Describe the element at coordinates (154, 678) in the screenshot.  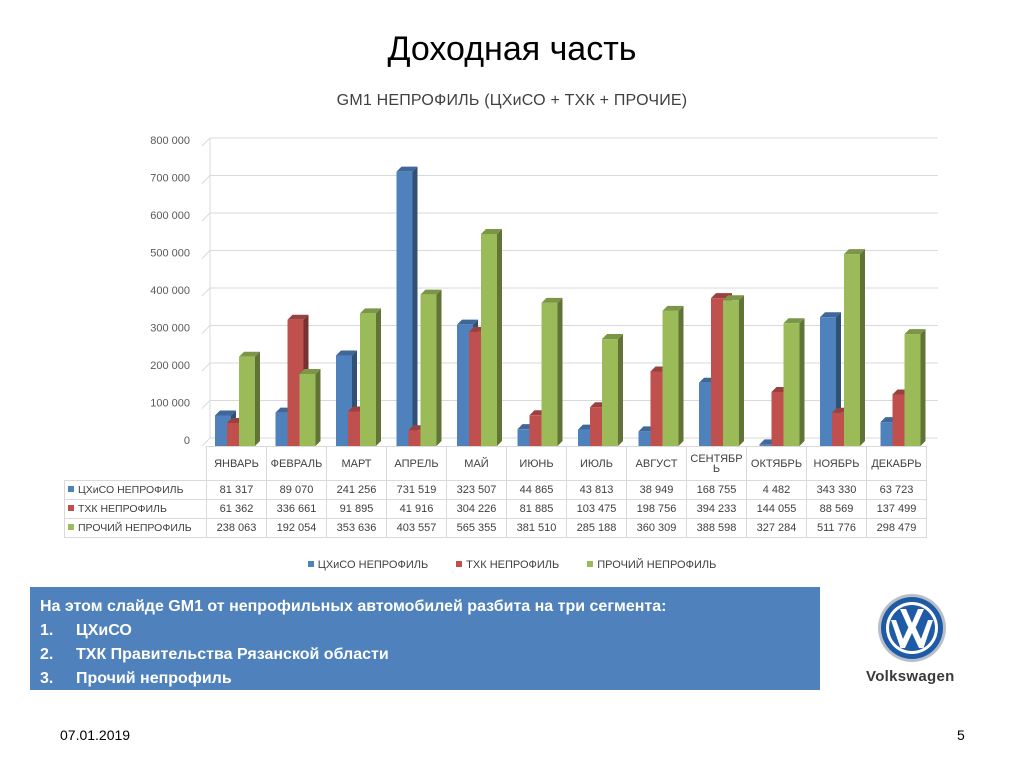
I see `info-item-text: Прочий непрофиль` at that location.